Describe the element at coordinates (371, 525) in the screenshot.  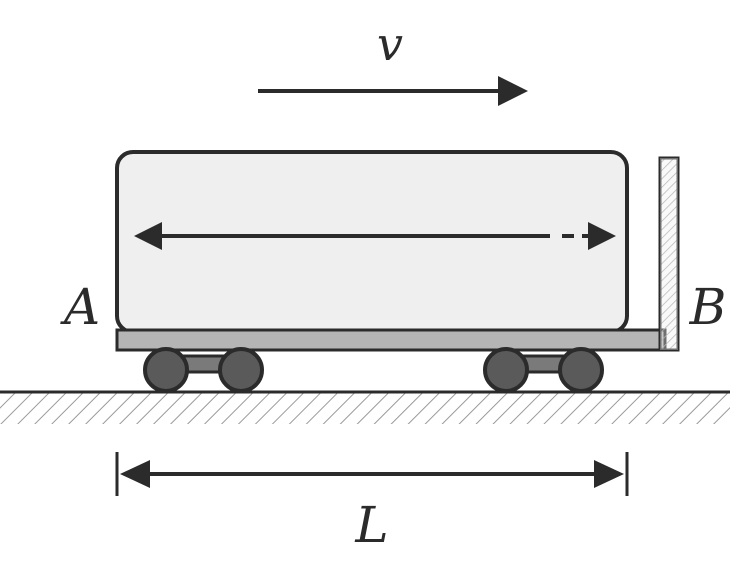
I see `length-label: L` at that location.